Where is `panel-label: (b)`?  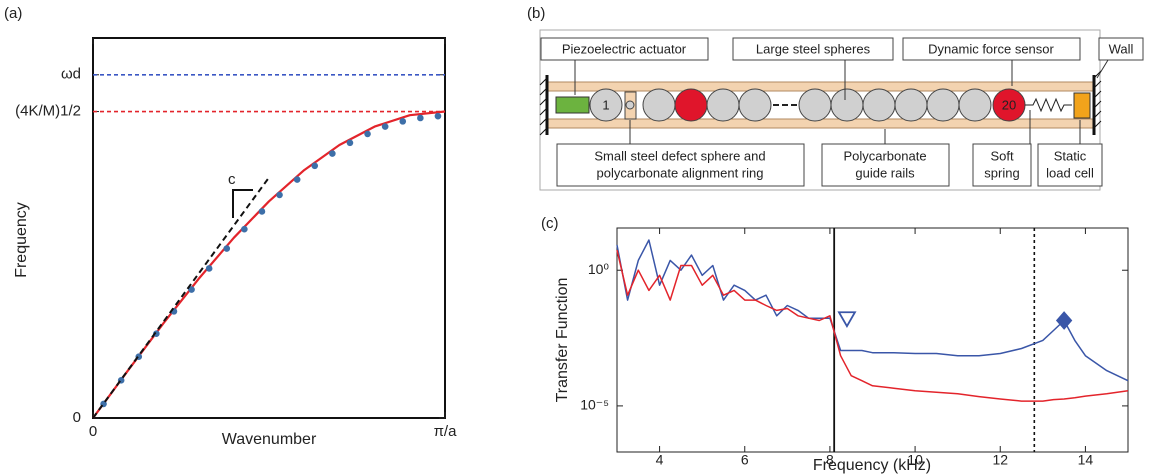
panel-label: (b) is located at coordinates (536, 13).